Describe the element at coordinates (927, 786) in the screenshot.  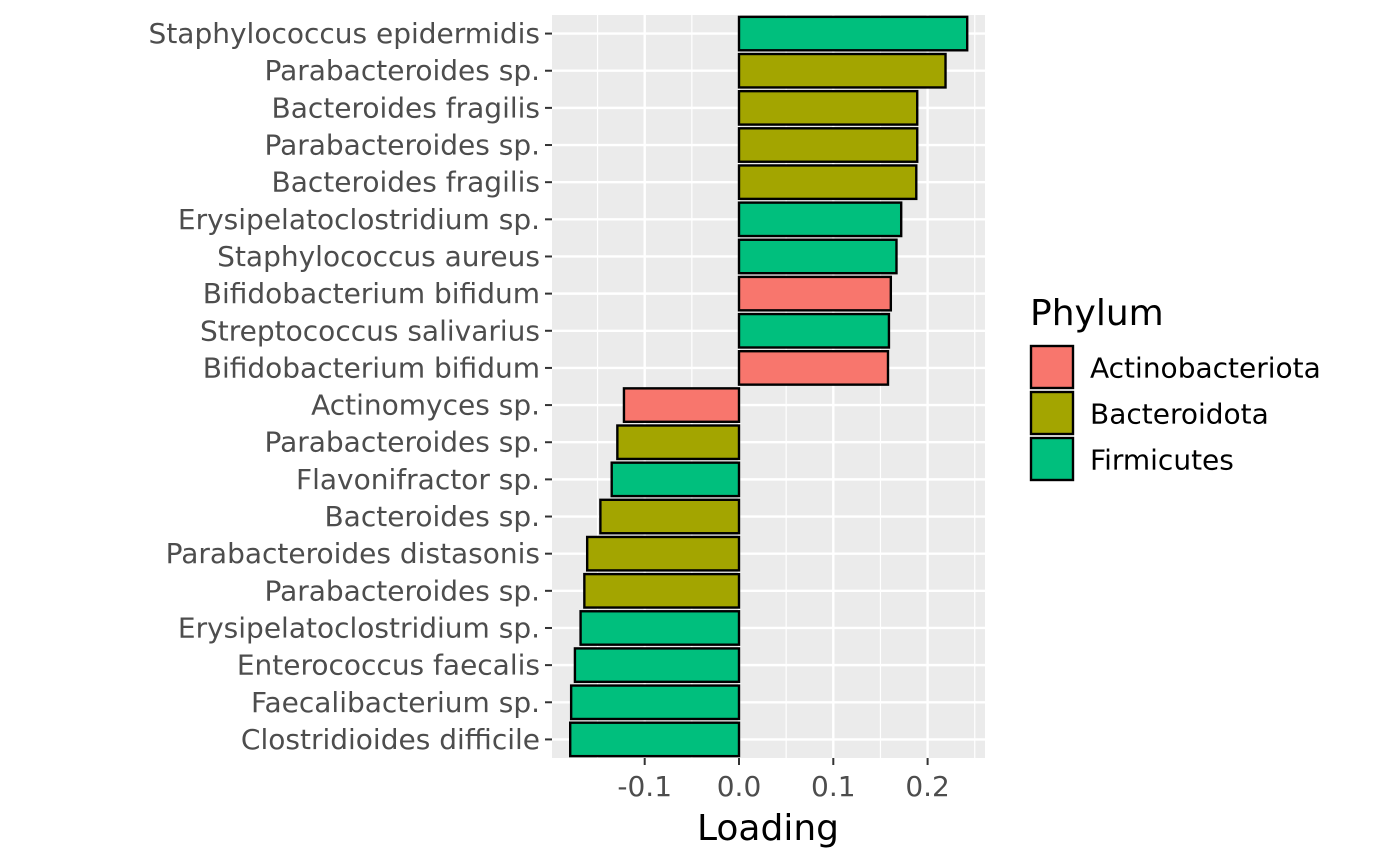
I see `x-tick-label: 0.2` at that location.